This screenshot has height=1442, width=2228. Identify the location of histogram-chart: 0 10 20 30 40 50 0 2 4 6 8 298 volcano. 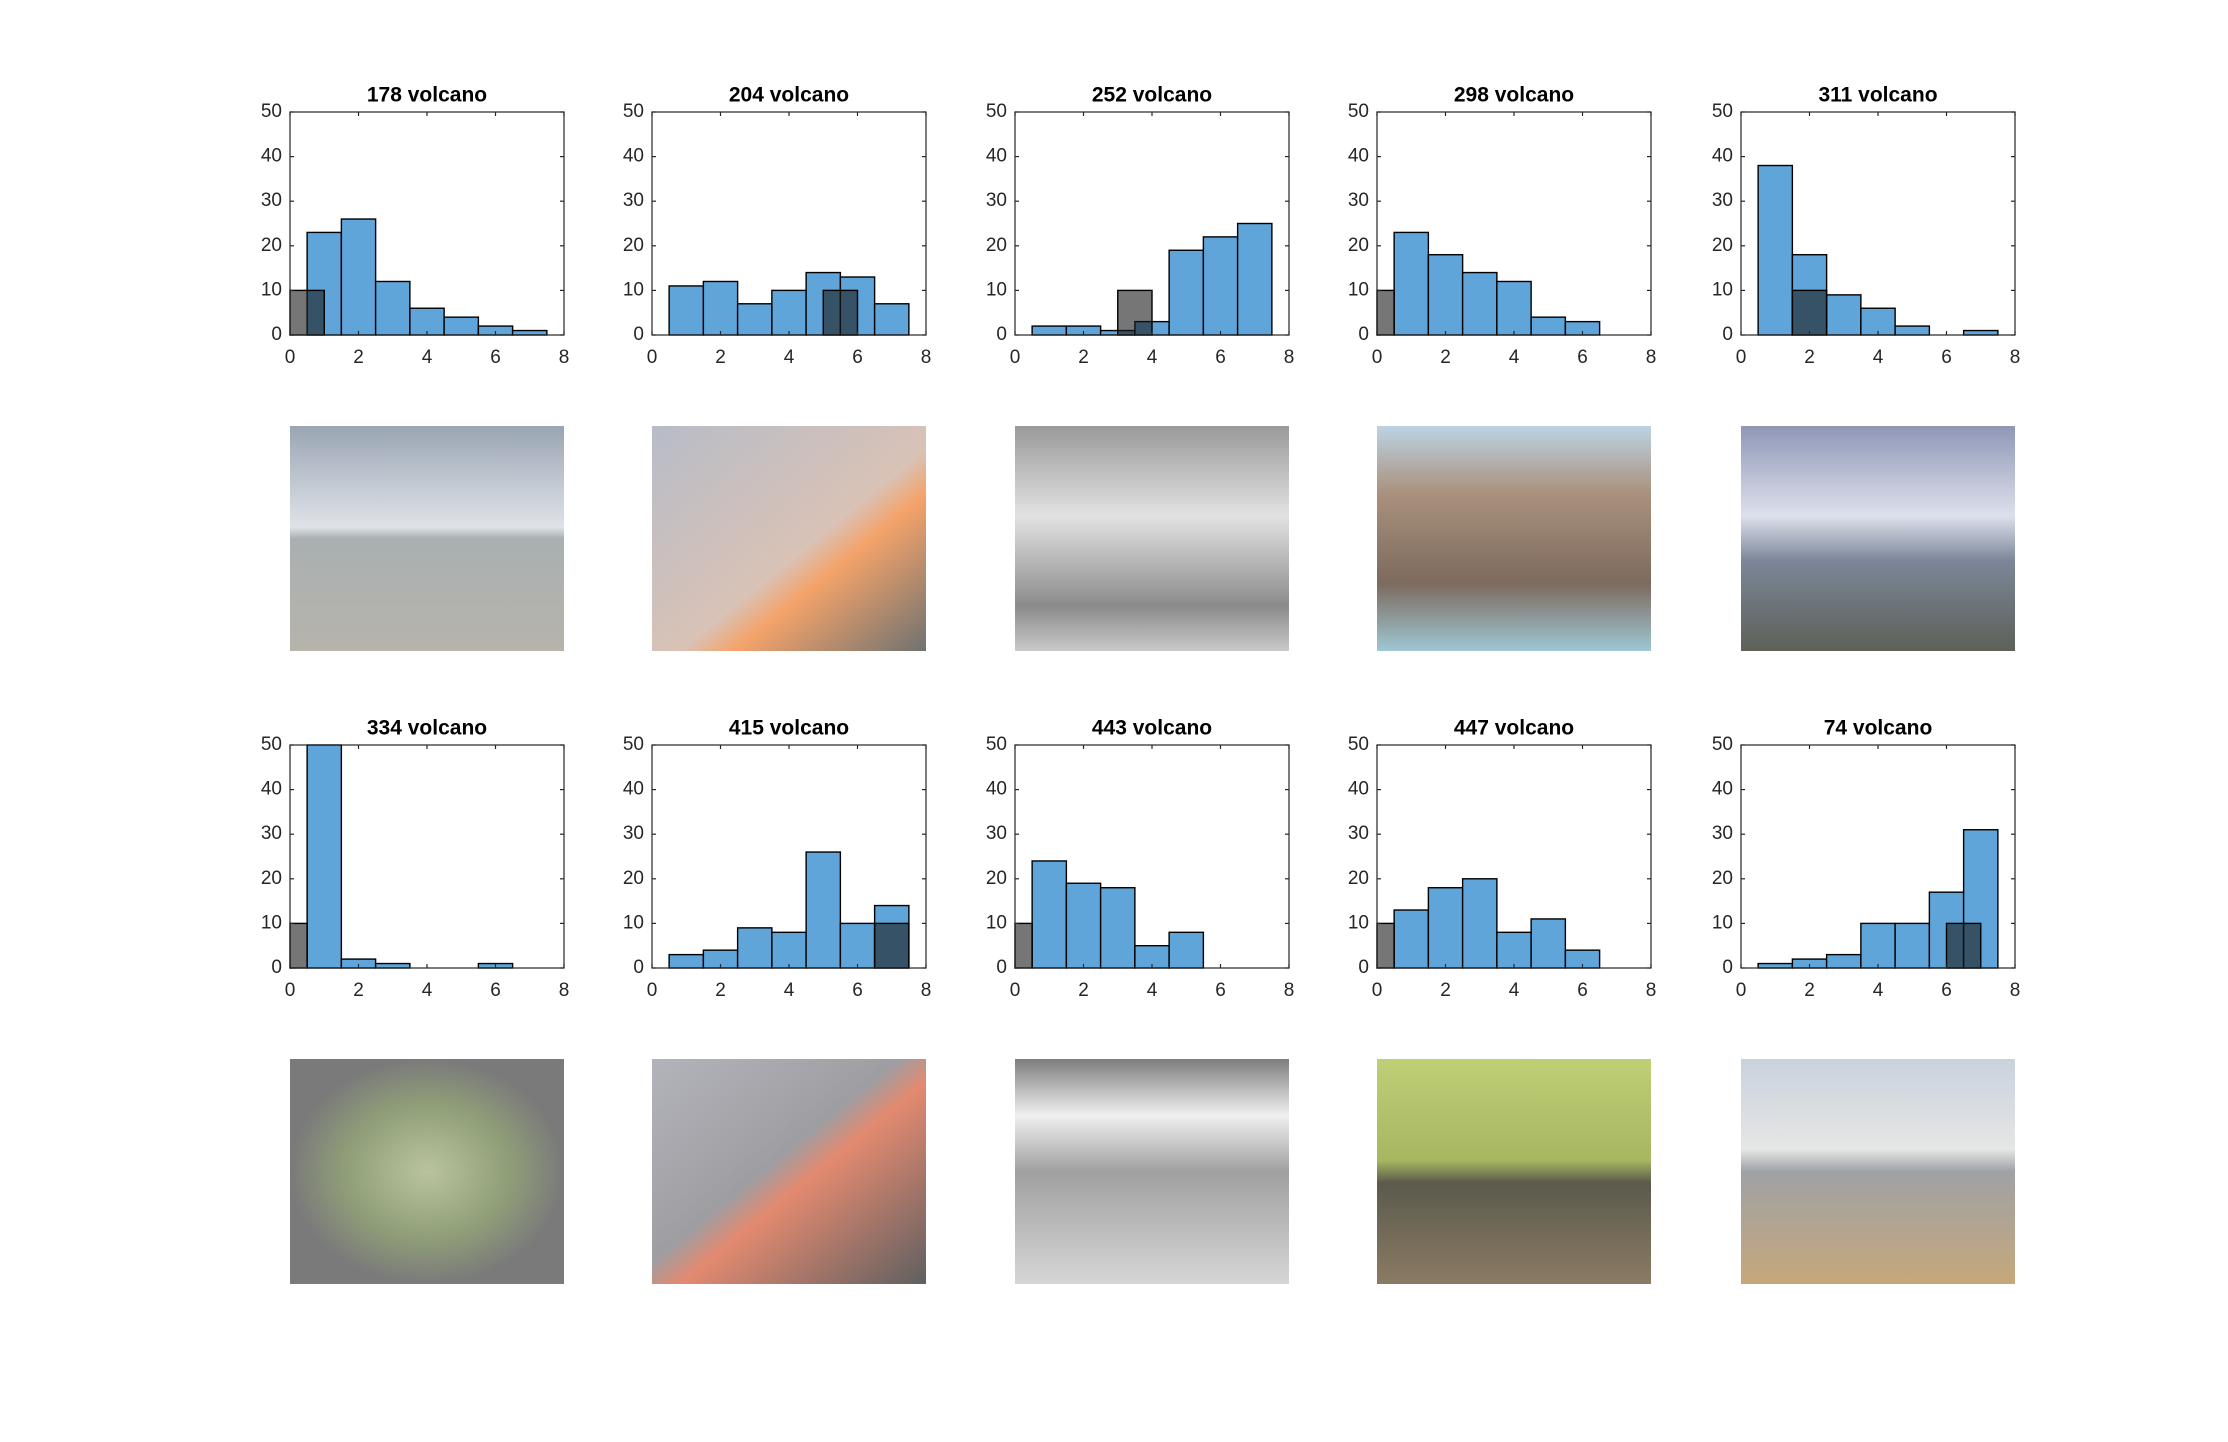
(1502, 226).